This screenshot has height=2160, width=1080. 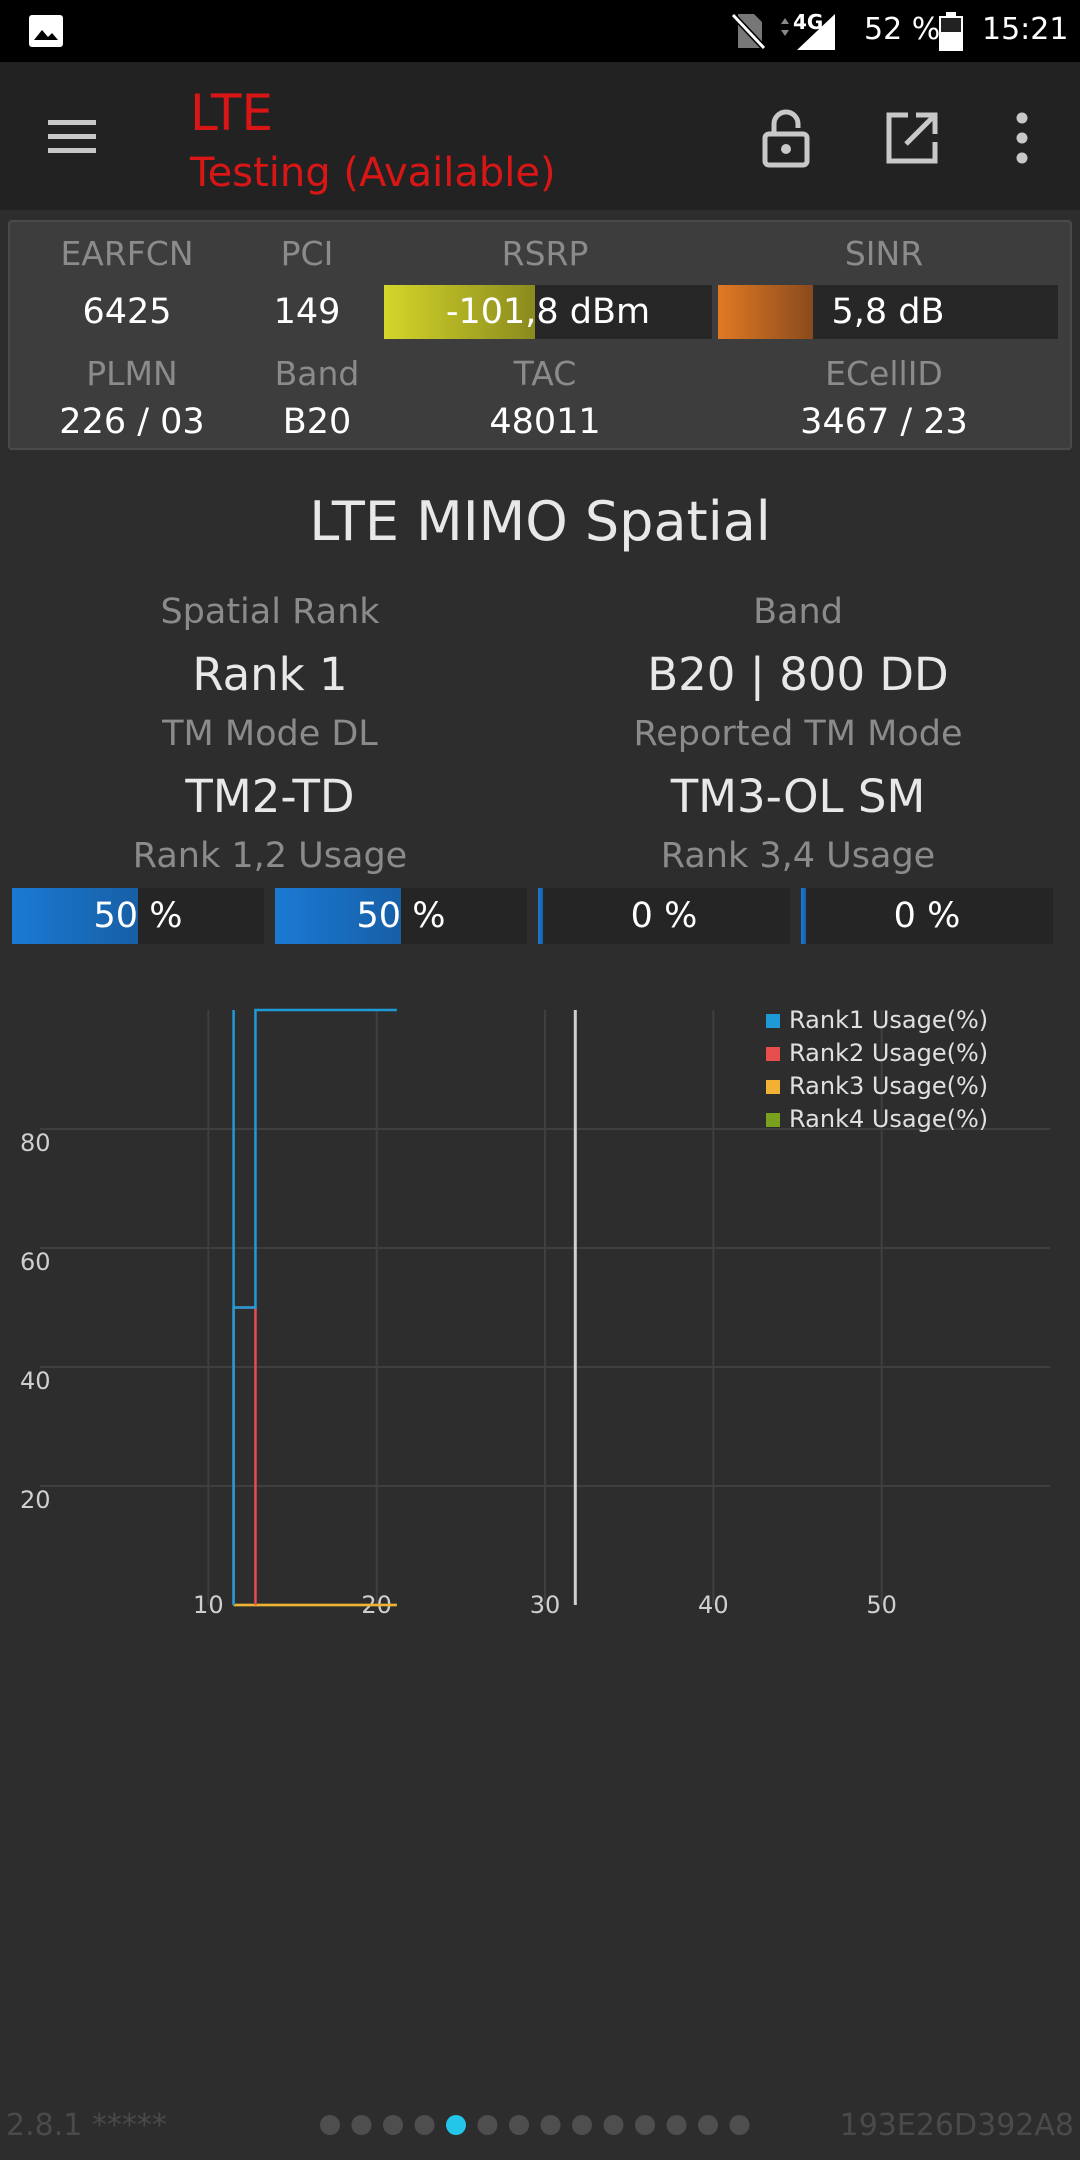 What do you see at coordinates (270, 674) in the screenshot?
I see `spatial-rank-value: Rank 1` at bounding box center [270, 674].